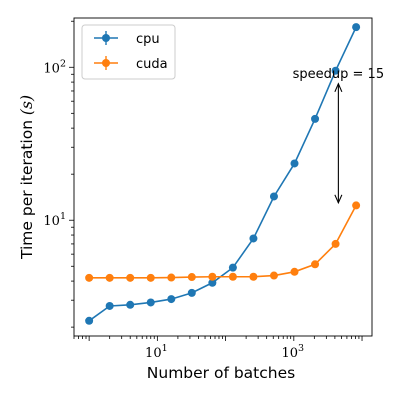 Image resolution: width=400 pixels, height=400 pixels. Describe the element at coordinates (152, 64) in the screenshot. I see `legend-label-cuda: cuda` at that location.